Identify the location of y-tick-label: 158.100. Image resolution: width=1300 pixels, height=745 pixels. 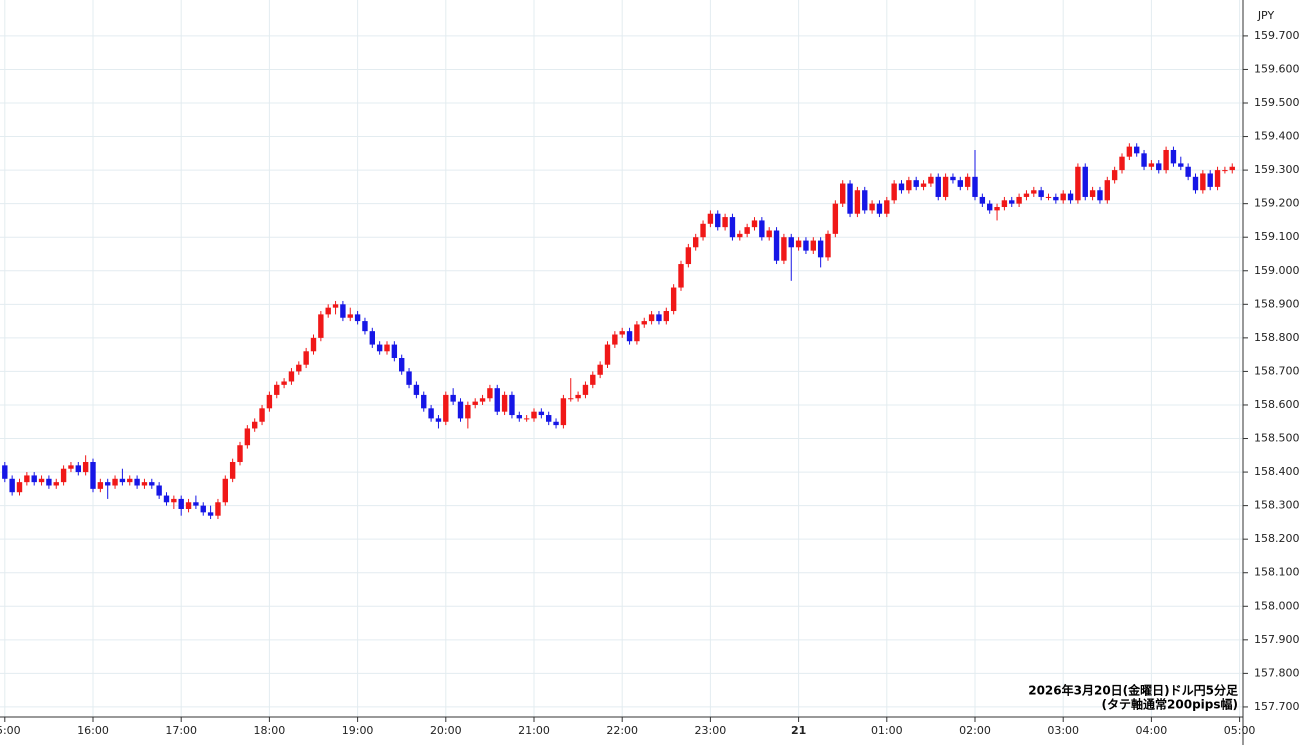
(1277, 572).